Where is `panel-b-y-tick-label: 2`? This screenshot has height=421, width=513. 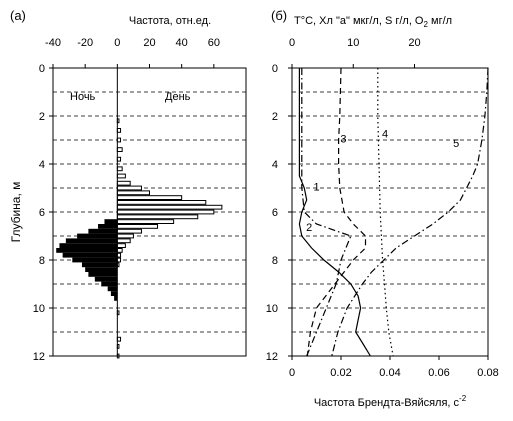
panel-b-y-tick-label: 2 is located at coordinates (275, 117).